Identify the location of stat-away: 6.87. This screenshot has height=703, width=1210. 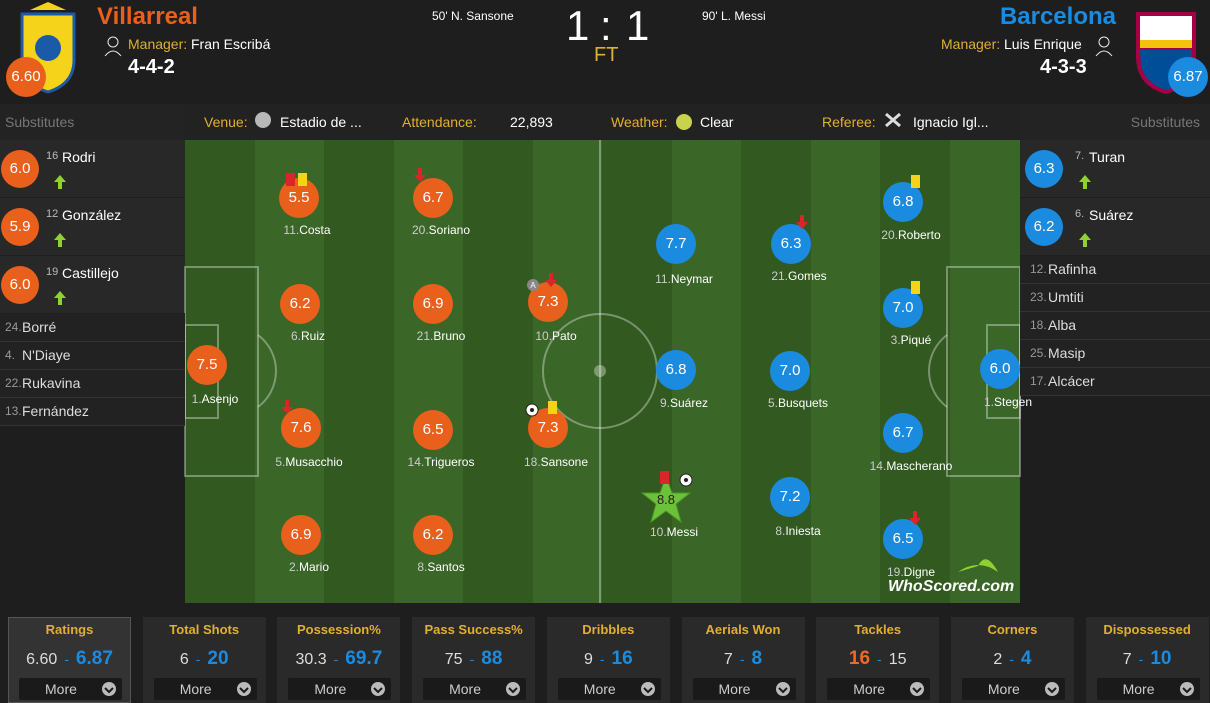
(94, 658).